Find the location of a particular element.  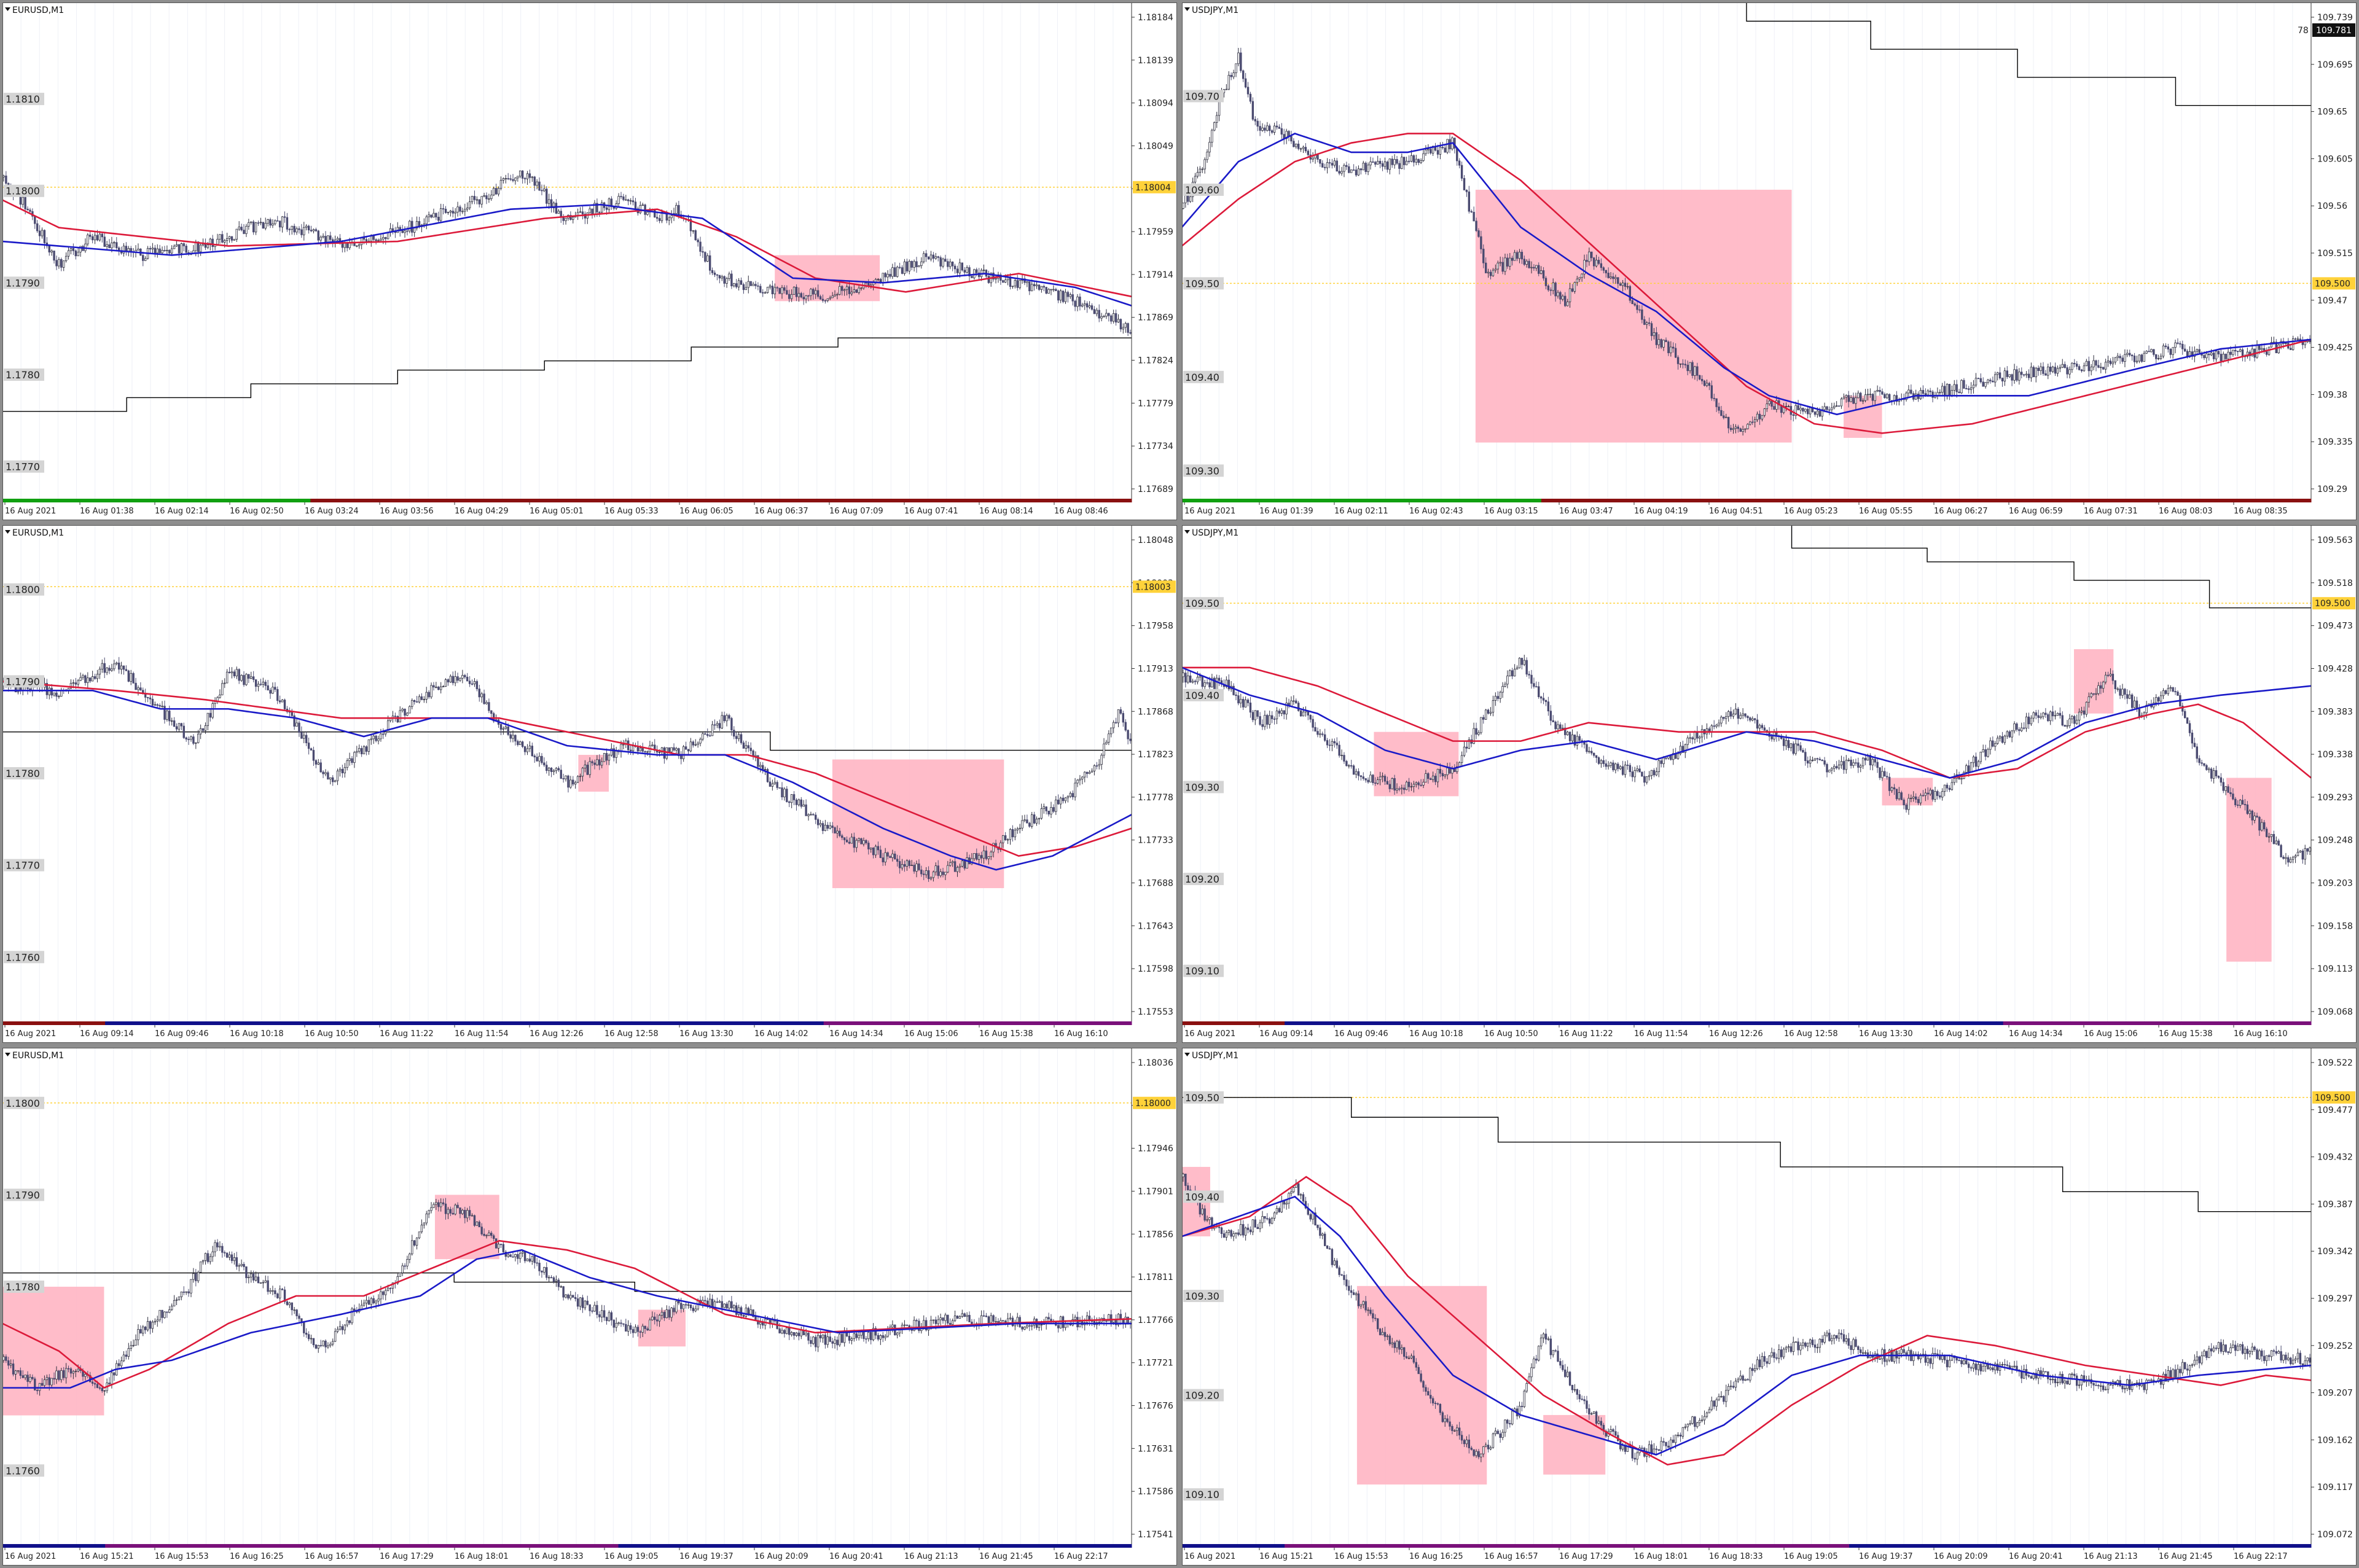

moving-average-fast is located at coordinates (1747, 722).